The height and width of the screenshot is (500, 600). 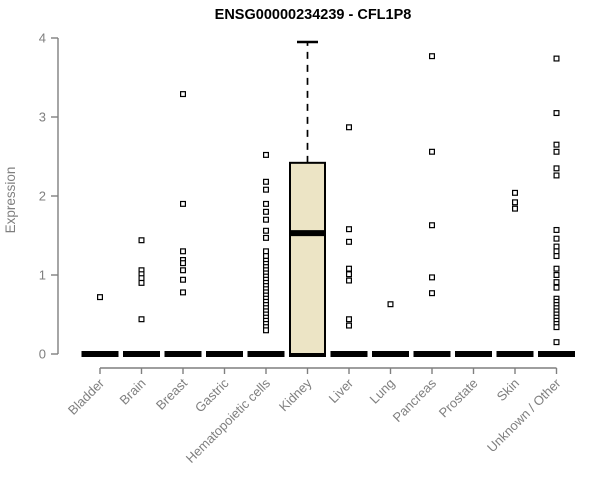 I want to click on box, so click(x=307, y=258).